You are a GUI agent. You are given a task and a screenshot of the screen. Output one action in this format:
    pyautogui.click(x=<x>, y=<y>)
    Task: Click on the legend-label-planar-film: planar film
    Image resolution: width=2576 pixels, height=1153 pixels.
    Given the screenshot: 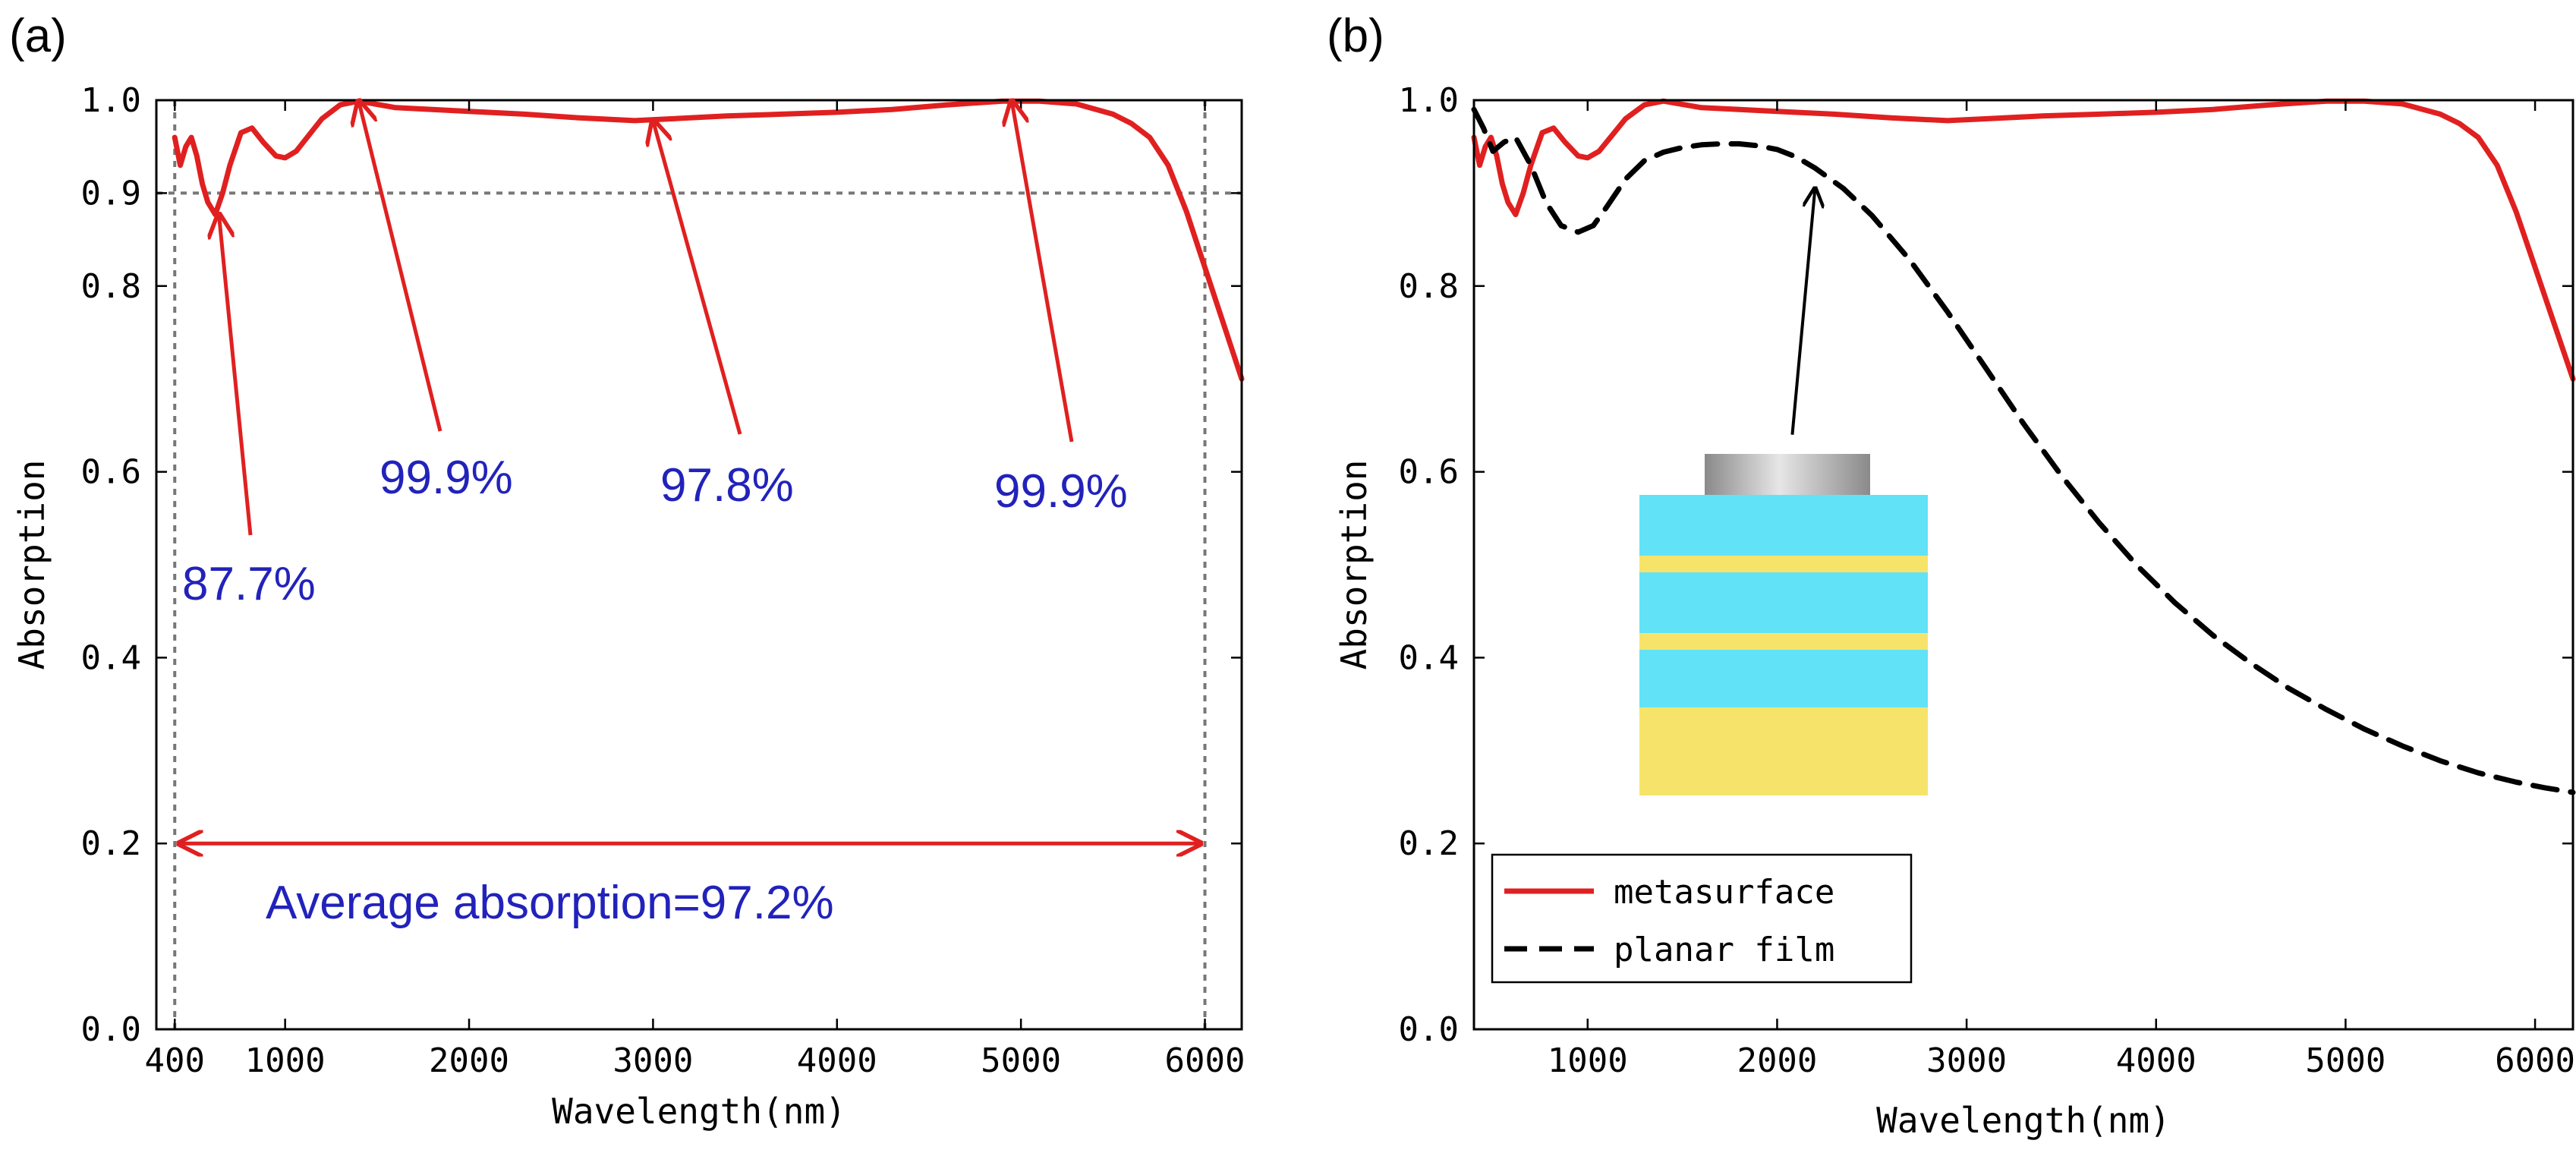 What is the action you would take?
    pyautogui.click(x=1724, y=950)
    